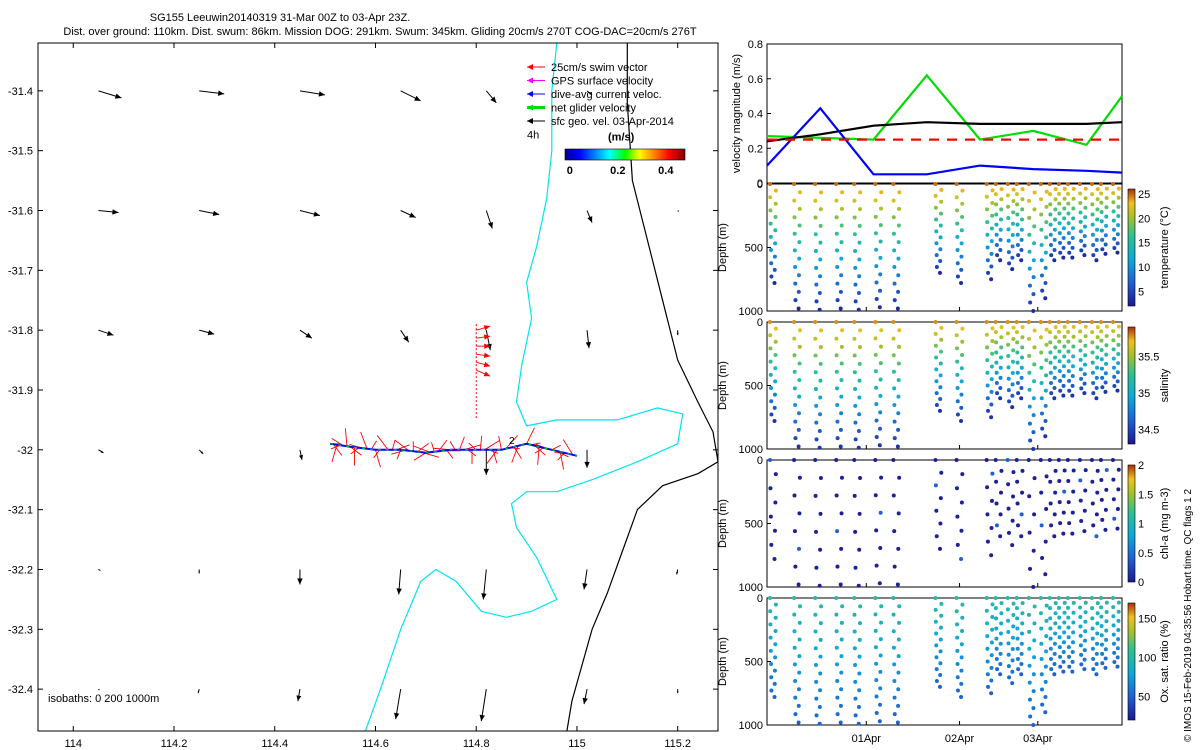 The image size is (1200, 750). Describe the element at coordinates (300, 581) in the screenshot. I see `sfc-vector-head` at that location.